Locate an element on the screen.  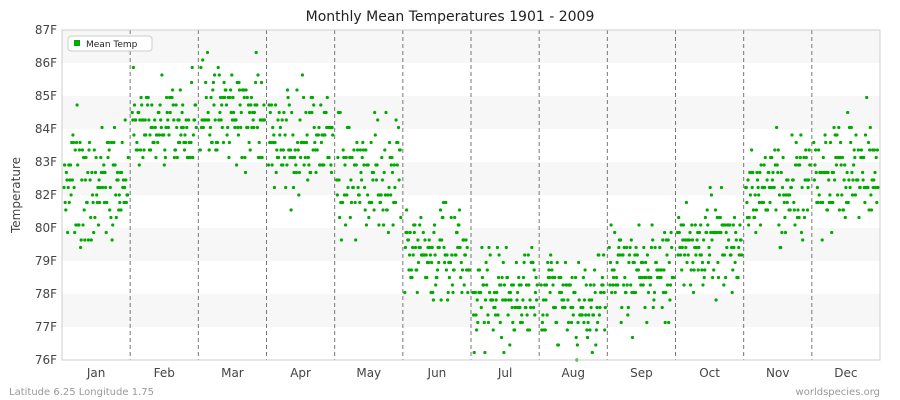
footer-location: Latitude 6.25 Longitude 1.75 is located at coordinates (81, 392).